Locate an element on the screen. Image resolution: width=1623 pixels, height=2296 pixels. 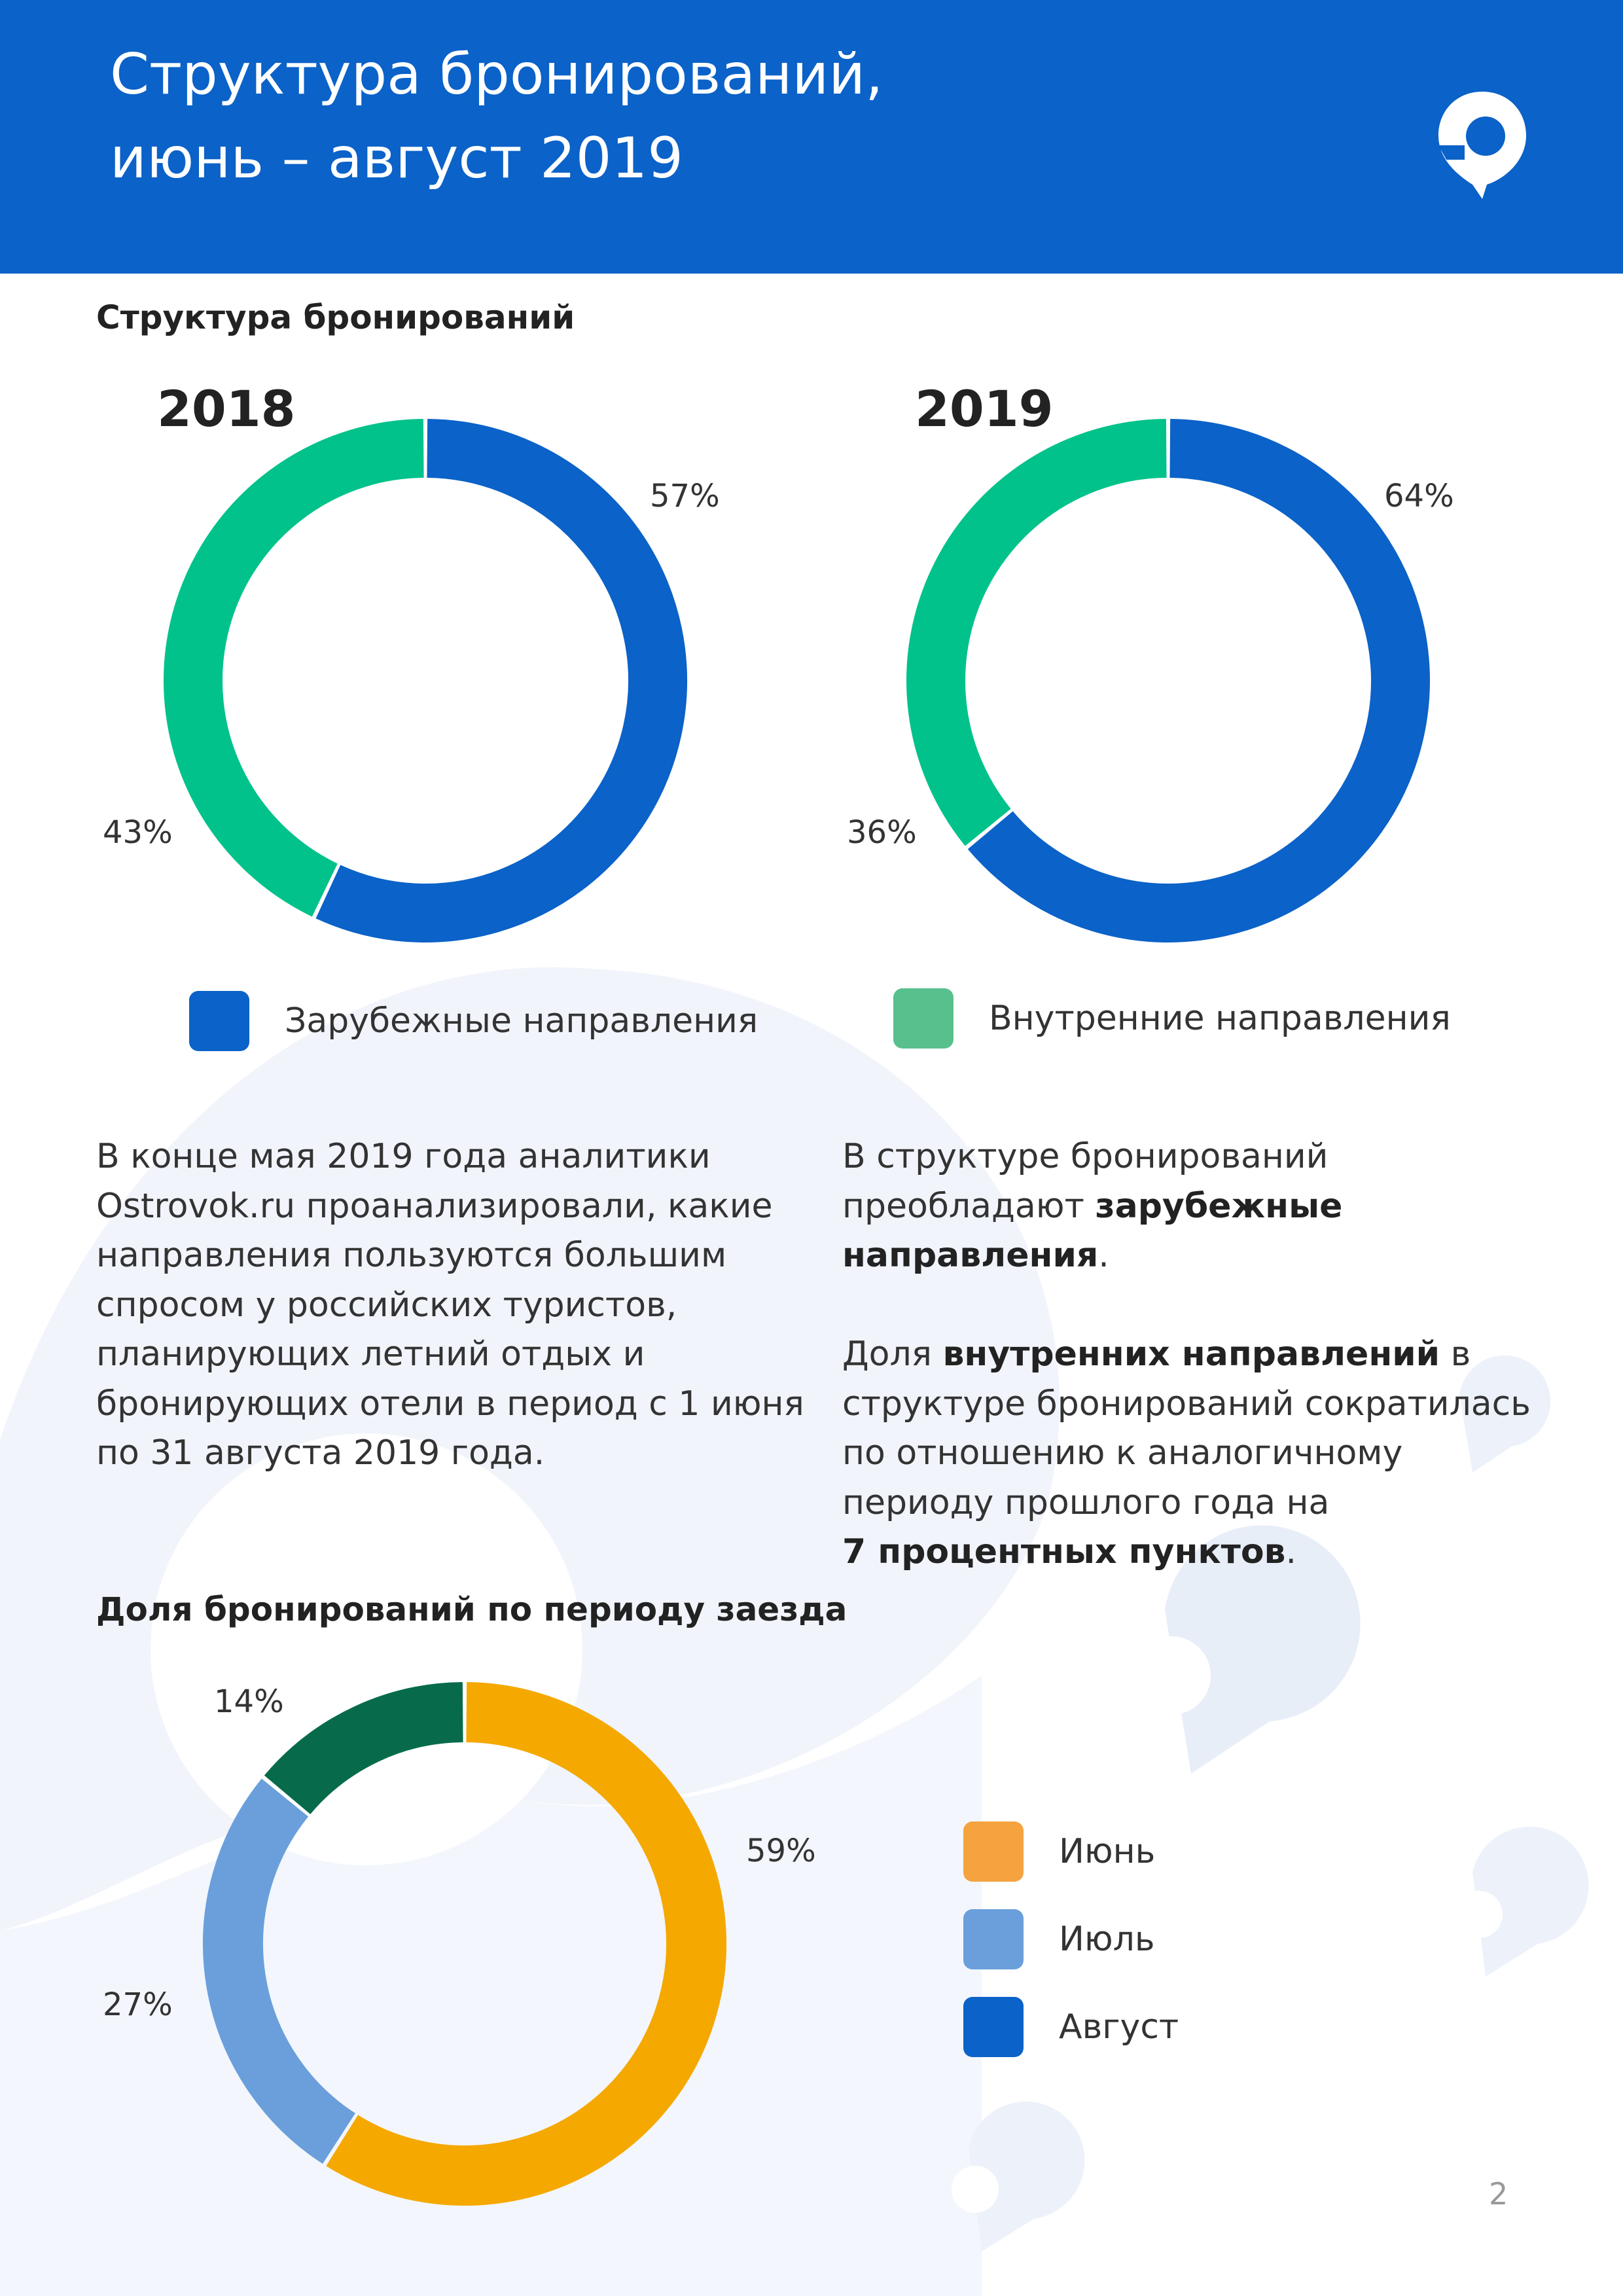
page-number: 2 is located at coordinates (1499, 2194).